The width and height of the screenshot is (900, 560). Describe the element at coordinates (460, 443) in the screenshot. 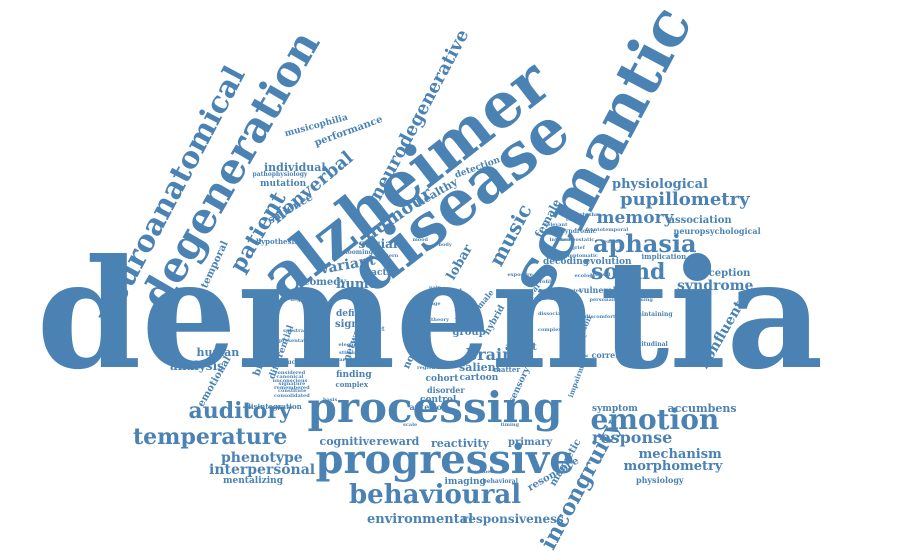

I see `word-reactivity: reactivity` at that location.